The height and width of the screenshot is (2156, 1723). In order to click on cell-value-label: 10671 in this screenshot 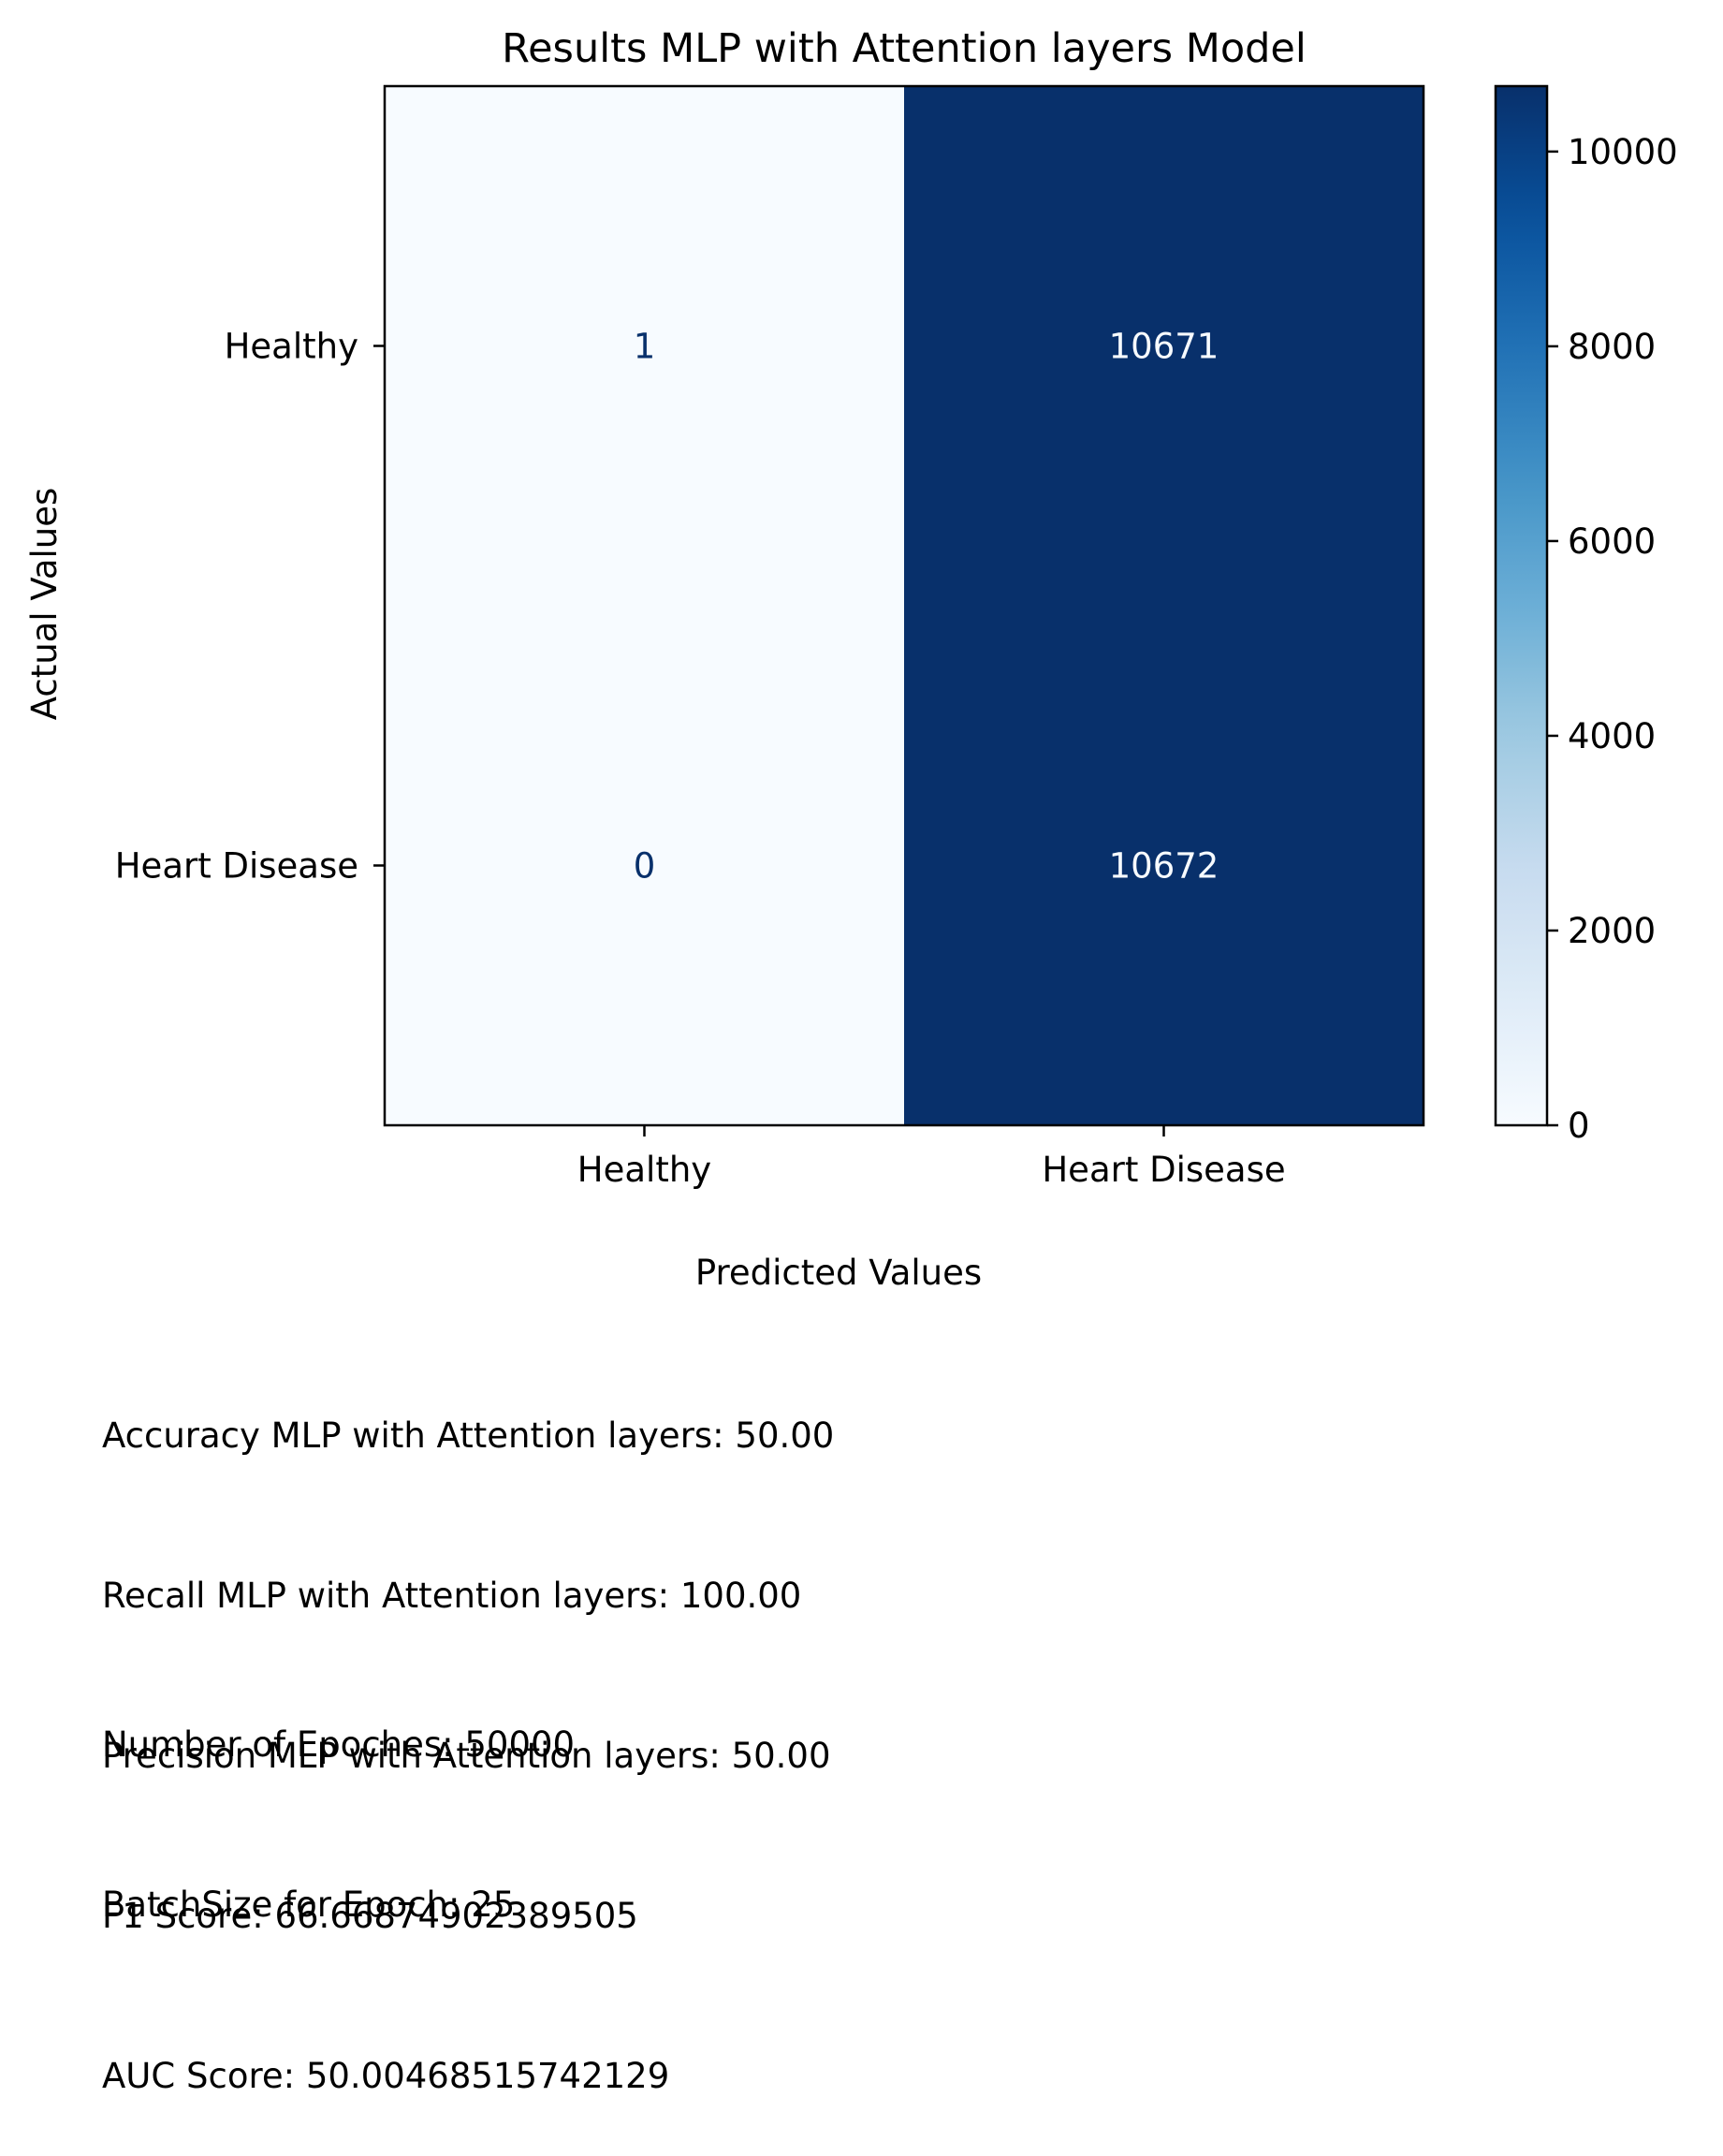, I will do `click(1164, 347)`.